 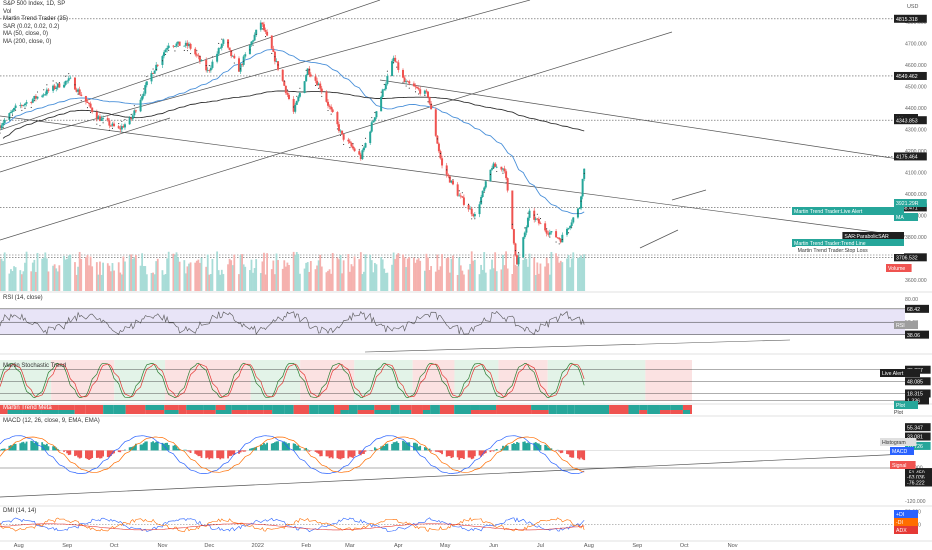 What do you see at coordinates (917, 334) in the screenshot?
I see `rsi-tag-bg` at bounding box center [917, 334].